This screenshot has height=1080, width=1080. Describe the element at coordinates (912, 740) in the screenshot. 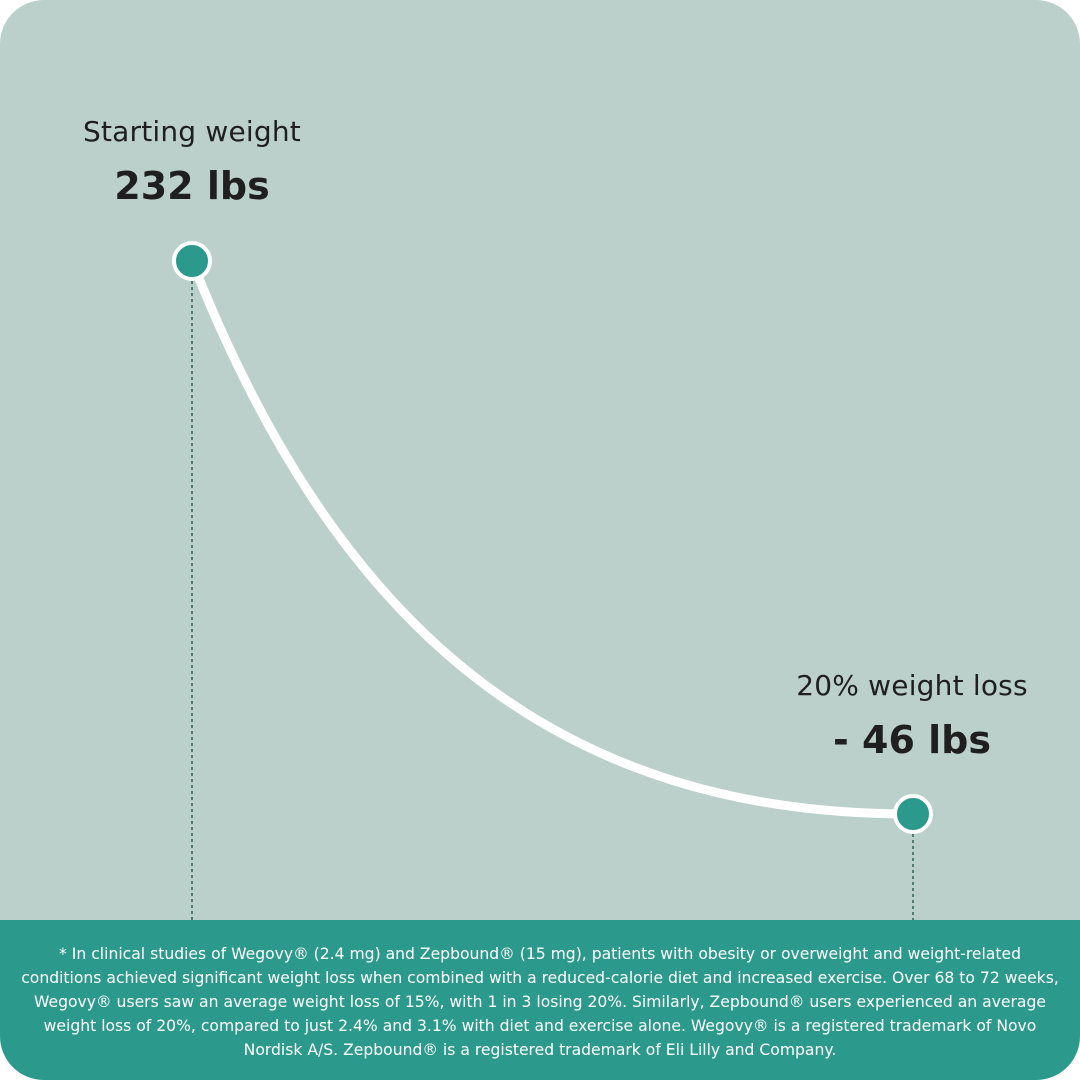

I see `weight-loss-value: - 46 lbs` at that location.